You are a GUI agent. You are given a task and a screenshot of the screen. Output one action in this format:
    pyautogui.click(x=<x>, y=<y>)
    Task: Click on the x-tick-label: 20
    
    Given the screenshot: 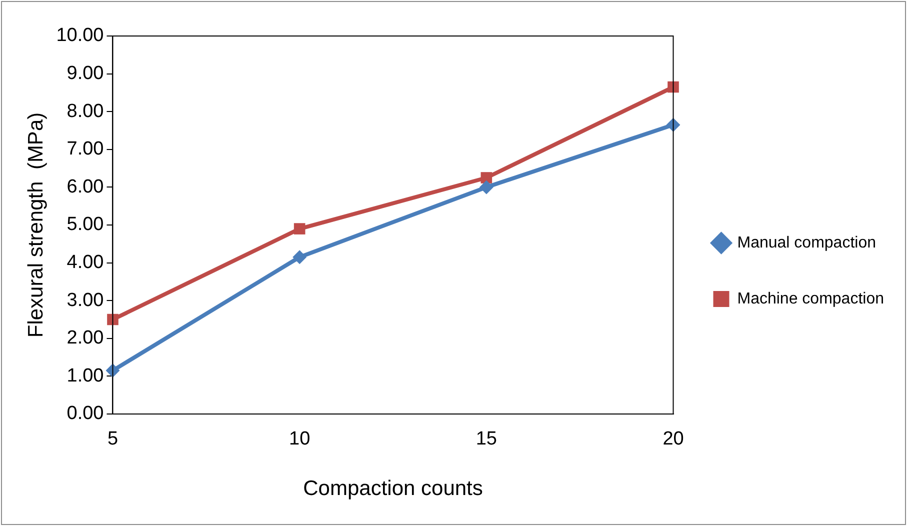 What is the action you would take?
    pyautogui.click(x=673, y=439)
    